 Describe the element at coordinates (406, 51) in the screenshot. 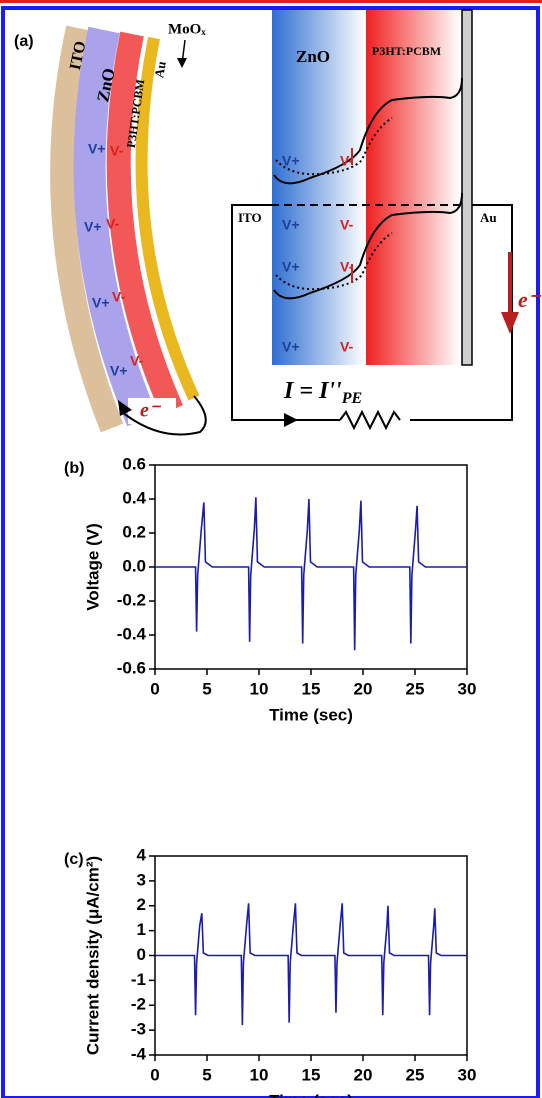

I see `p3ht-label: P3HT:PCBM` at that location.